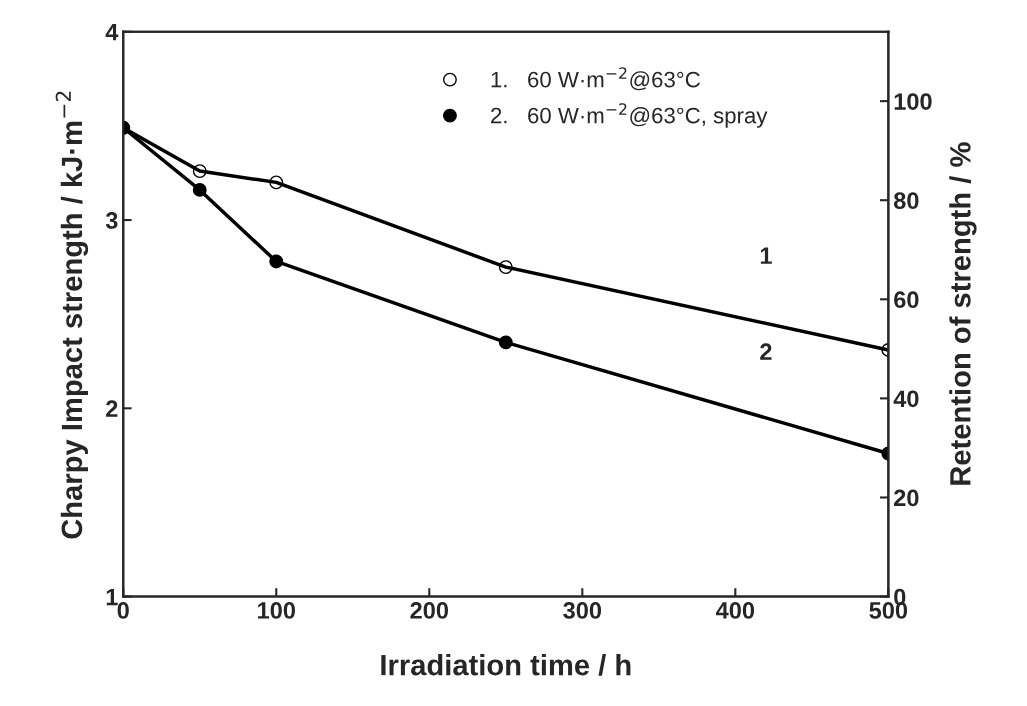 The height and width of the screenshot is (706, 1027). I want to click on x-tick-label: 400, so click(735, 610).